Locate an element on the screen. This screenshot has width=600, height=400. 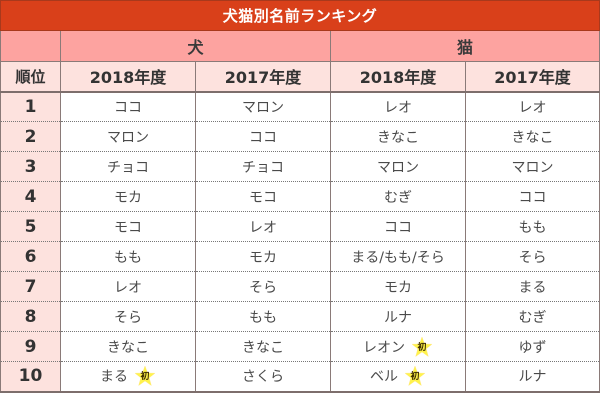
pet-name: さくら is located at coordinates (263, 377).